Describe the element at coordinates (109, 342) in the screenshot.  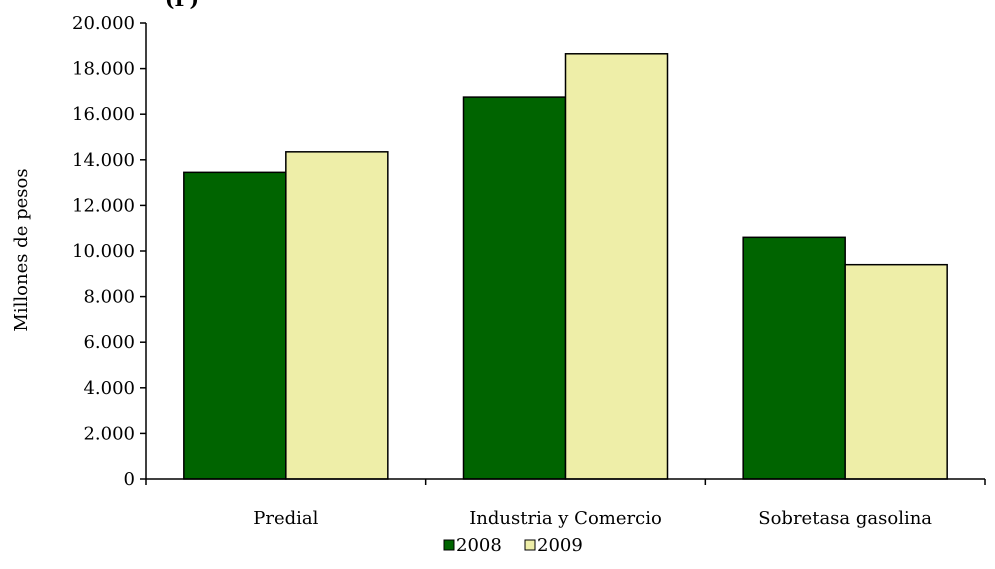
I see `y-tick-label: 6.000` at that location.